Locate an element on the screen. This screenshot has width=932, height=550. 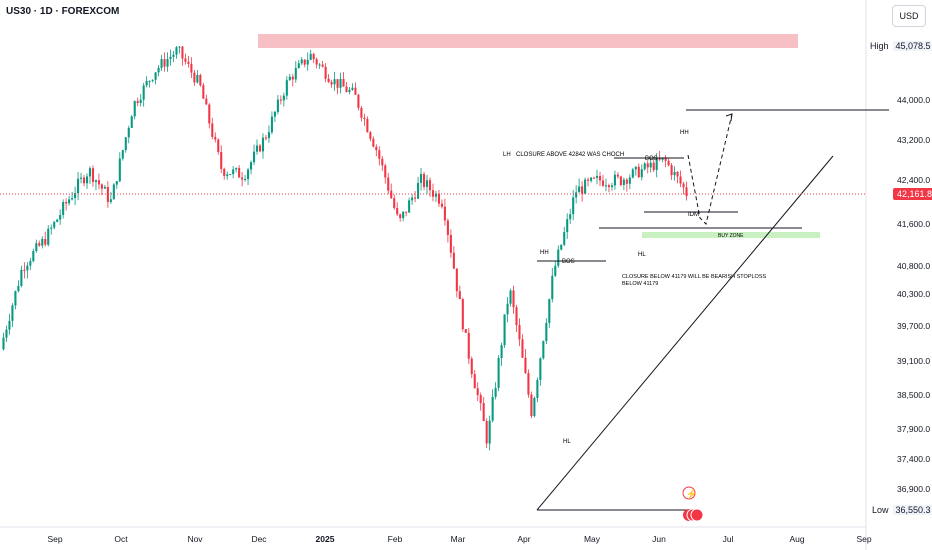
annotation-bos-top: BOS is located at coordinates (651, 159).